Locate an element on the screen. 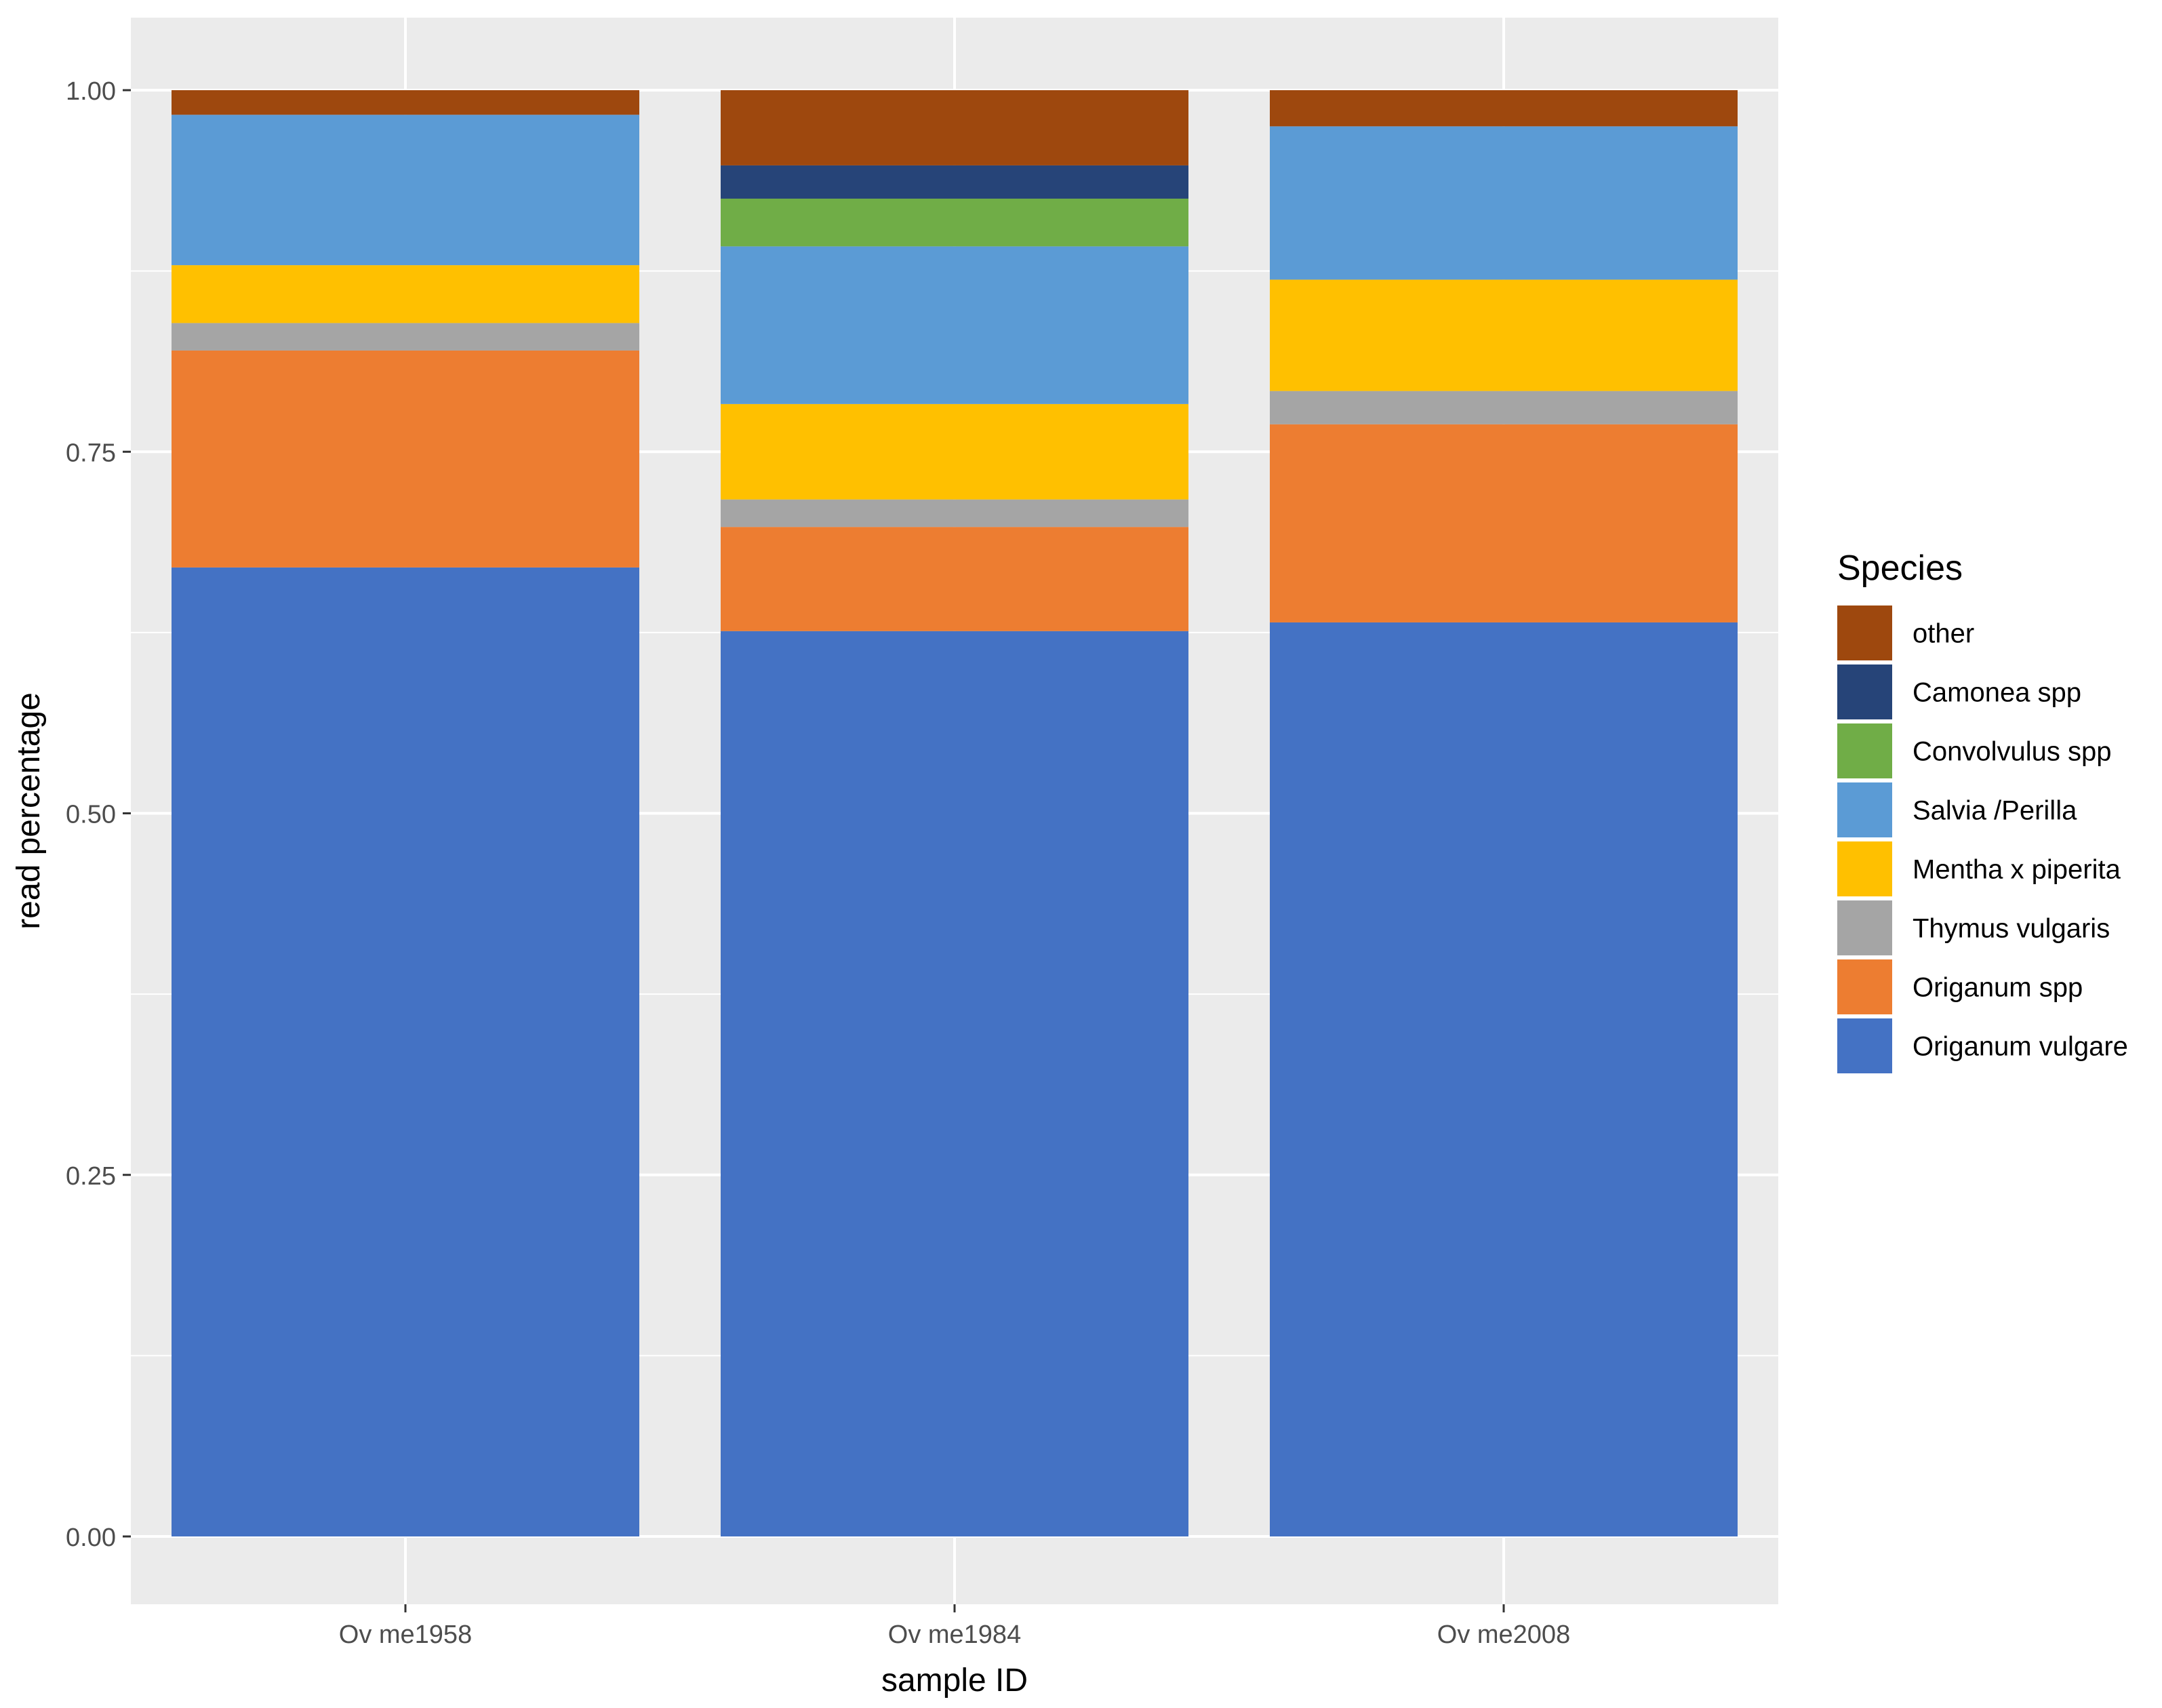 The height and width of the screenshot is (1708, 2162). y-tick-label-2: 0.50 is located at coordinates (91, 815).